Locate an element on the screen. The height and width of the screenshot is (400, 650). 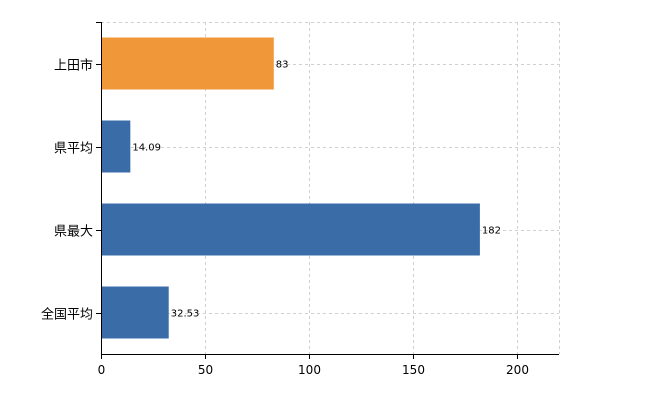
data-label-3: 32.53 is located at coordinates (185, 314).